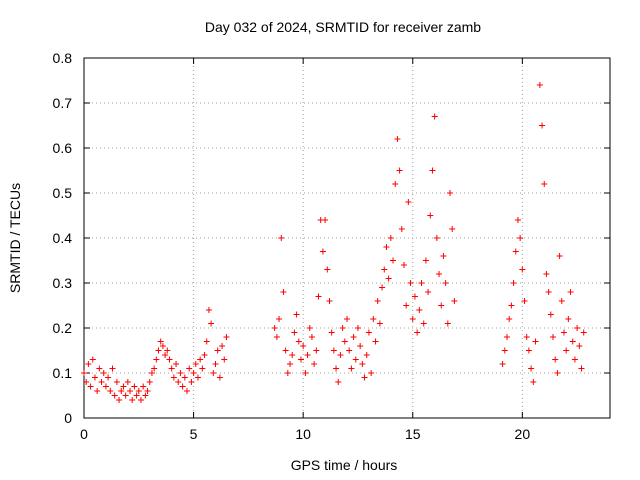 The height and width of the screenshot is (480, 640). What do you see at coordinates (68, 418) in the screenshot?
I see `y-tick-label: 0` at bounding box center [68, 418].